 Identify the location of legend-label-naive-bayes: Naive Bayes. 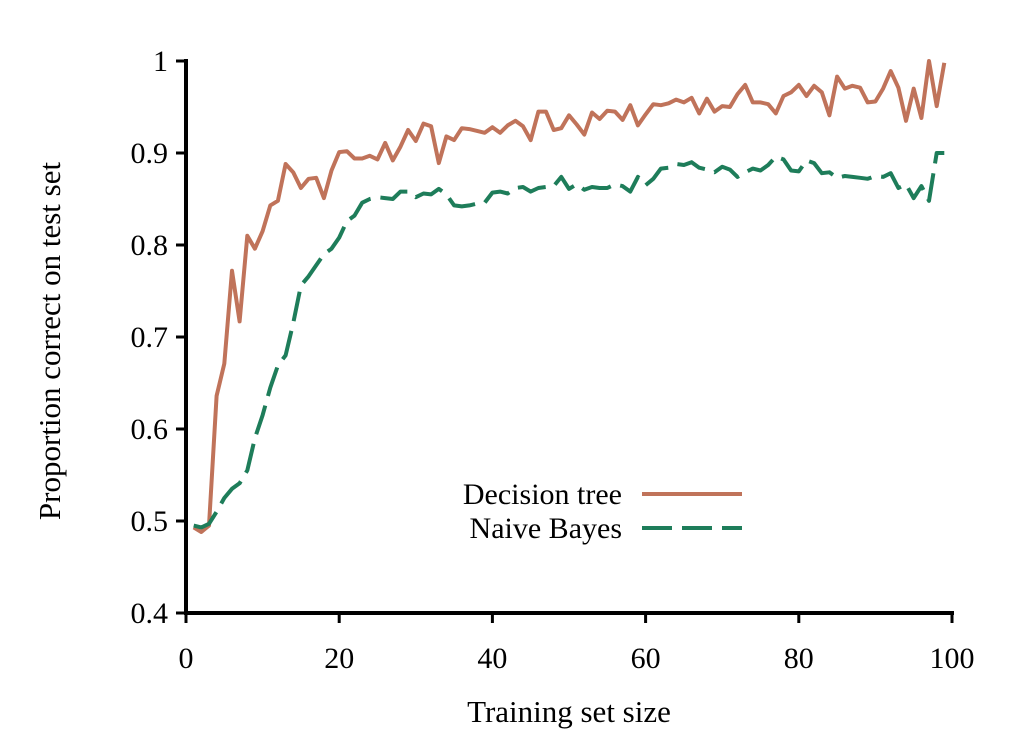
(546, 528).